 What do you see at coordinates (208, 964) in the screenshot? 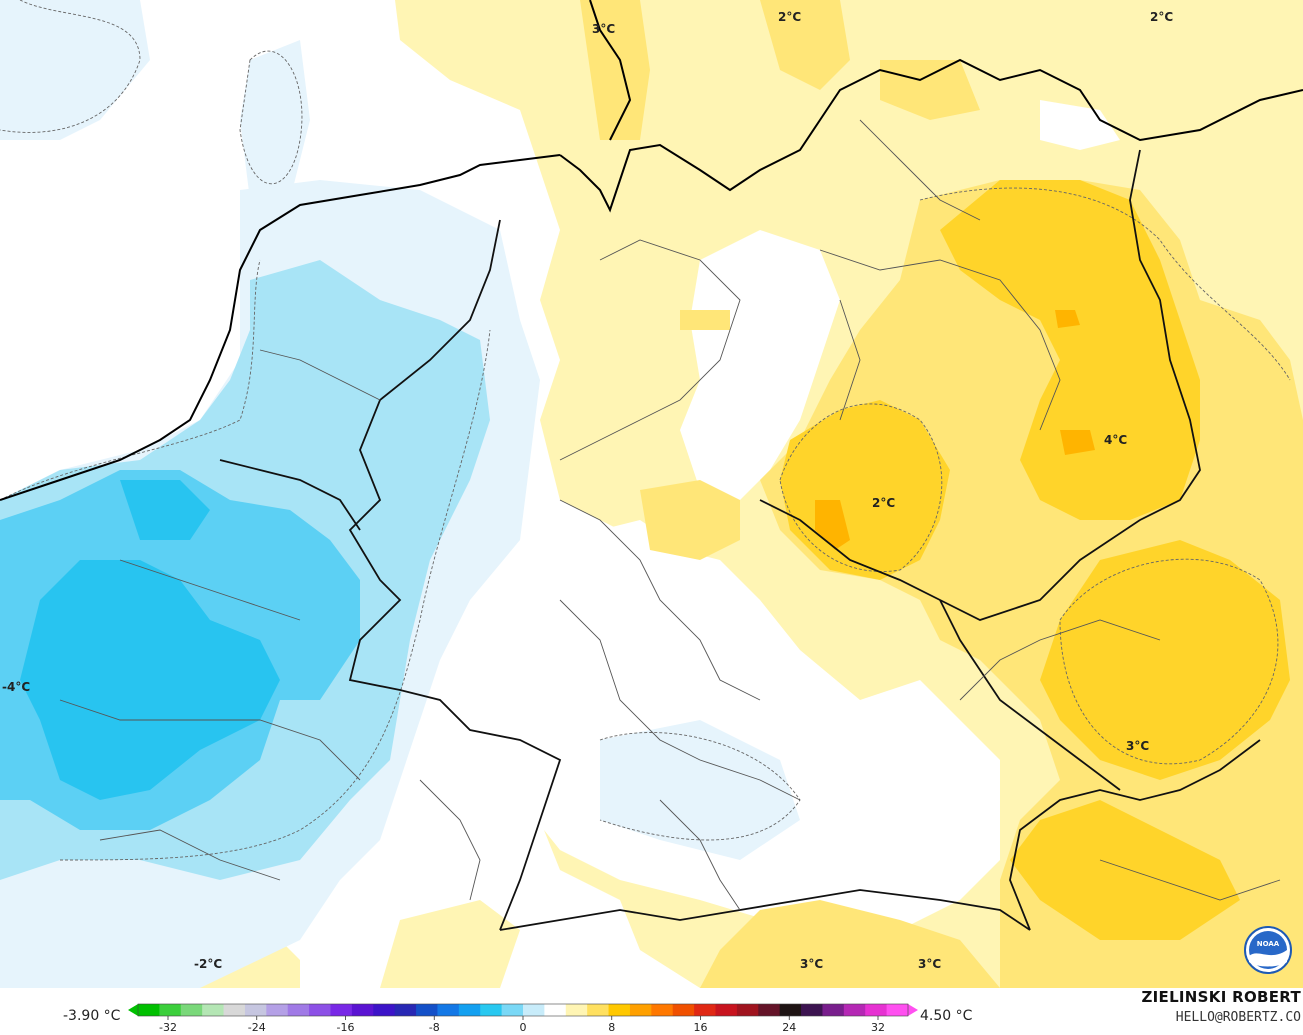
I see `temp-label: -2°C` at bounding box center [208, 964].